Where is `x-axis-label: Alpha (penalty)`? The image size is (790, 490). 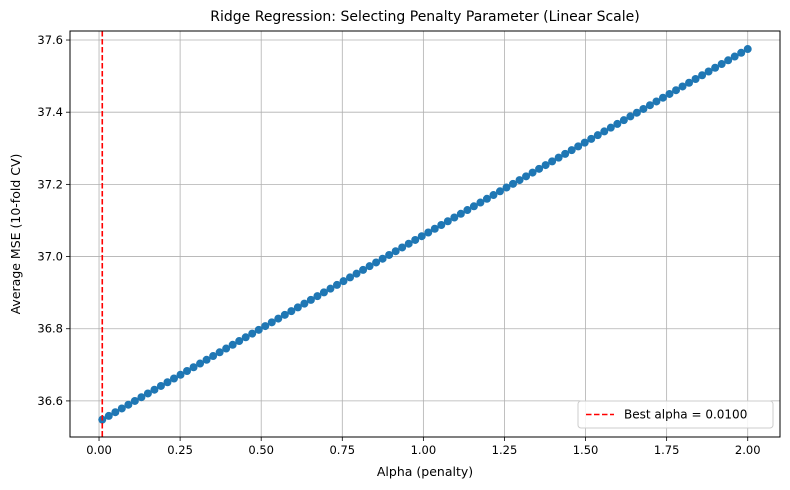 x-axis-label: Alpha (penalty) is located at coordinates (425, 471).